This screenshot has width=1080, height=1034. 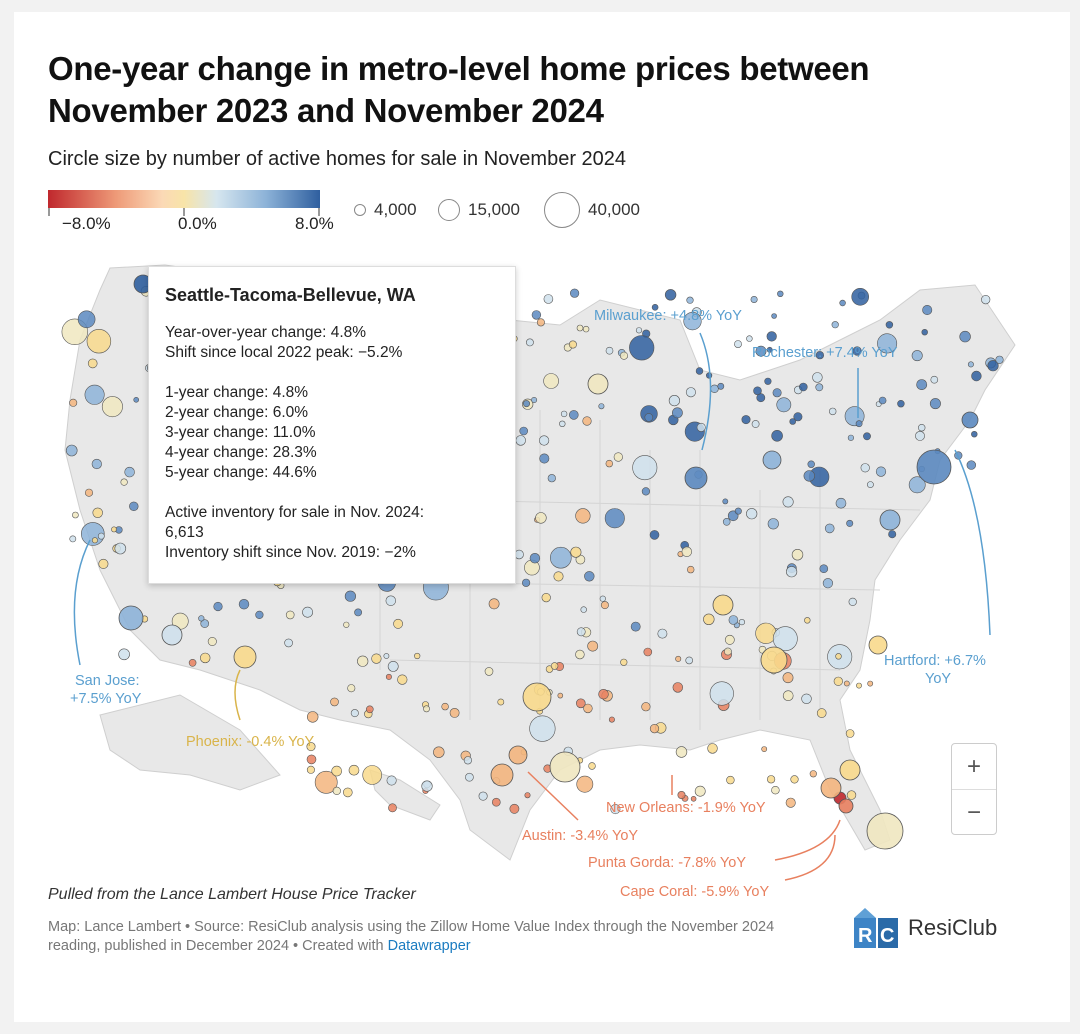 I want to click on metro-circle-minneapolis, so click(x=598, y=384).